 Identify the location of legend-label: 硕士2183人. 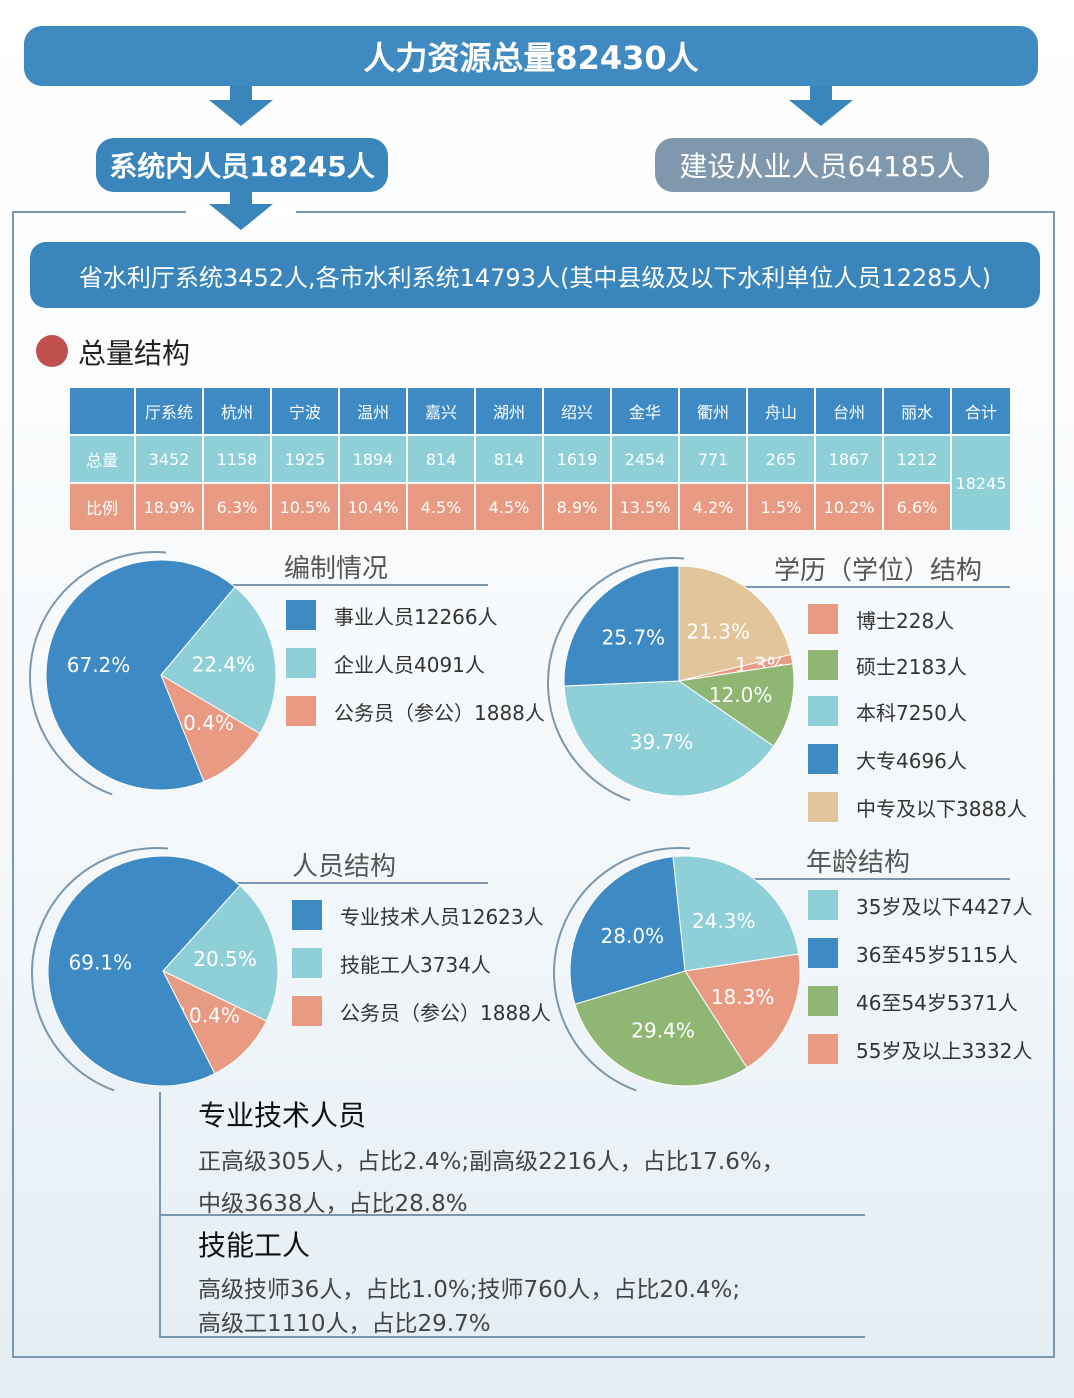
(911, 666).